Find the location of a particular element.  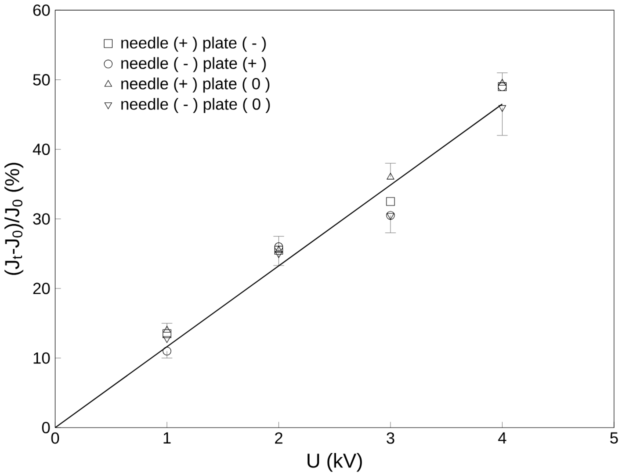

legend-label: needle ( - ) plate ( 0 ) is located at coordinates (195, 105).